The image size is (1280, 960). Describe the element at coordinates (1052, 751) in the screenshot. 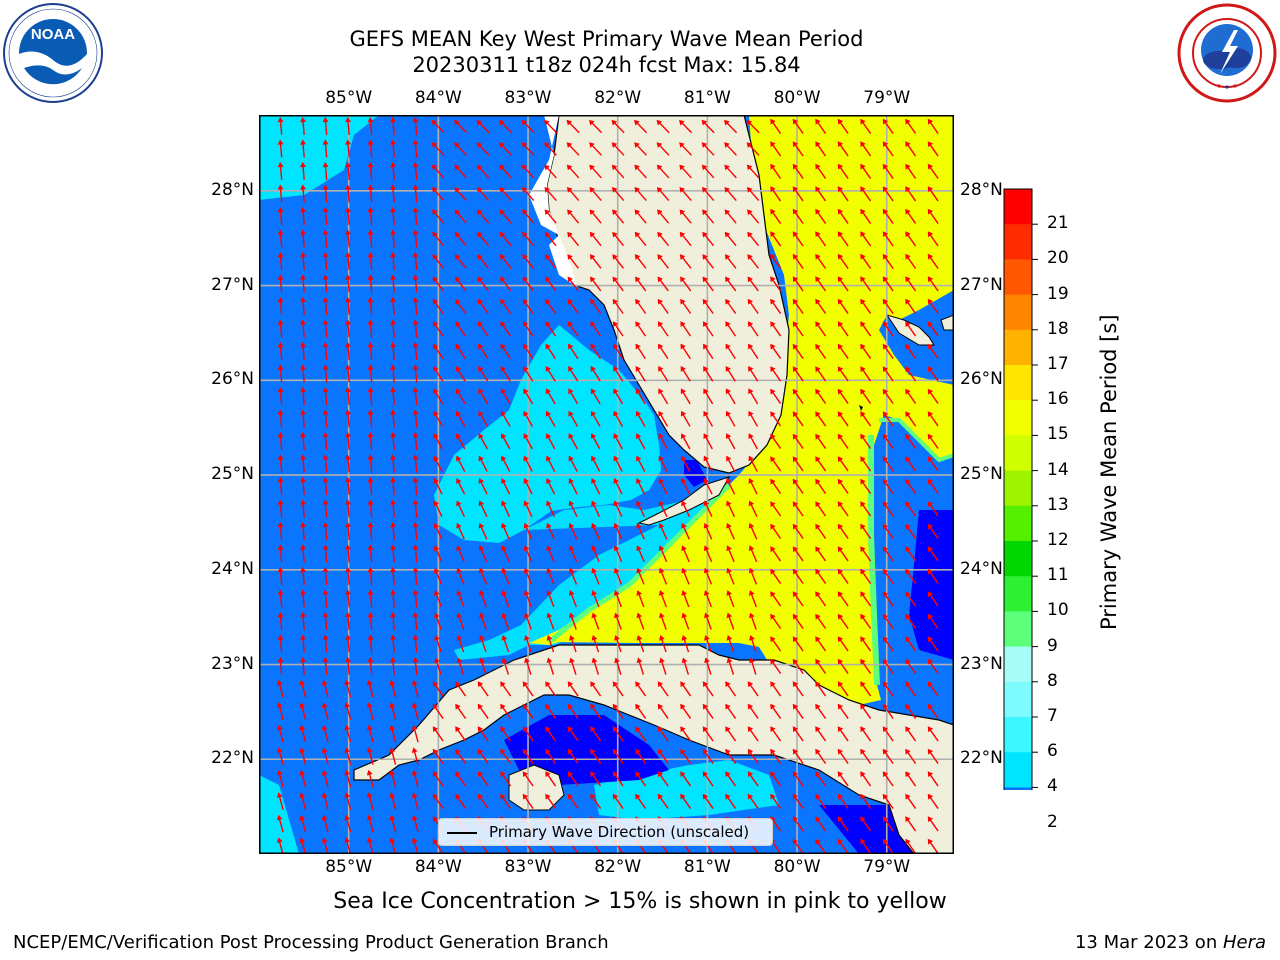

I see `colorbar-tick-label: 6` at that location.